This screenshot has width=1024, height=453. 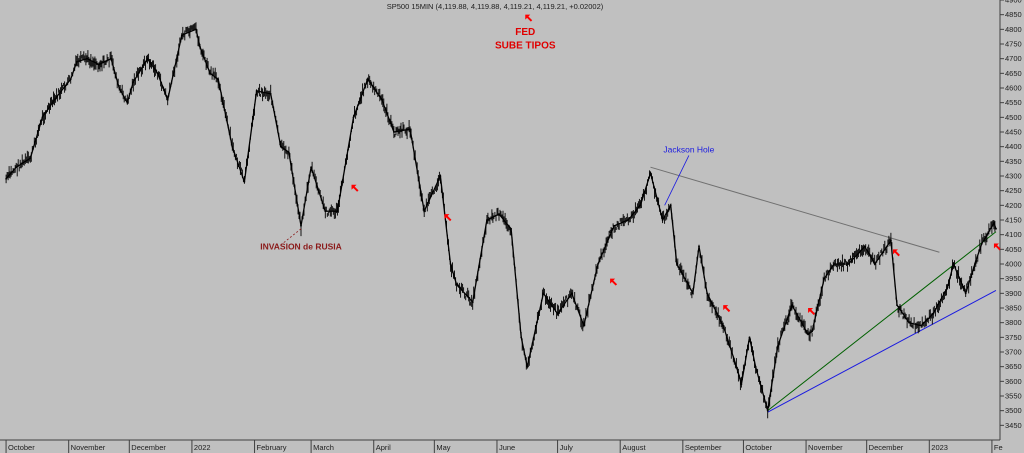 What do you see at coordinates (1013, 161) in the screenshot?
I see `y-tick-label: 4350` at bounding box center [1013, 161].